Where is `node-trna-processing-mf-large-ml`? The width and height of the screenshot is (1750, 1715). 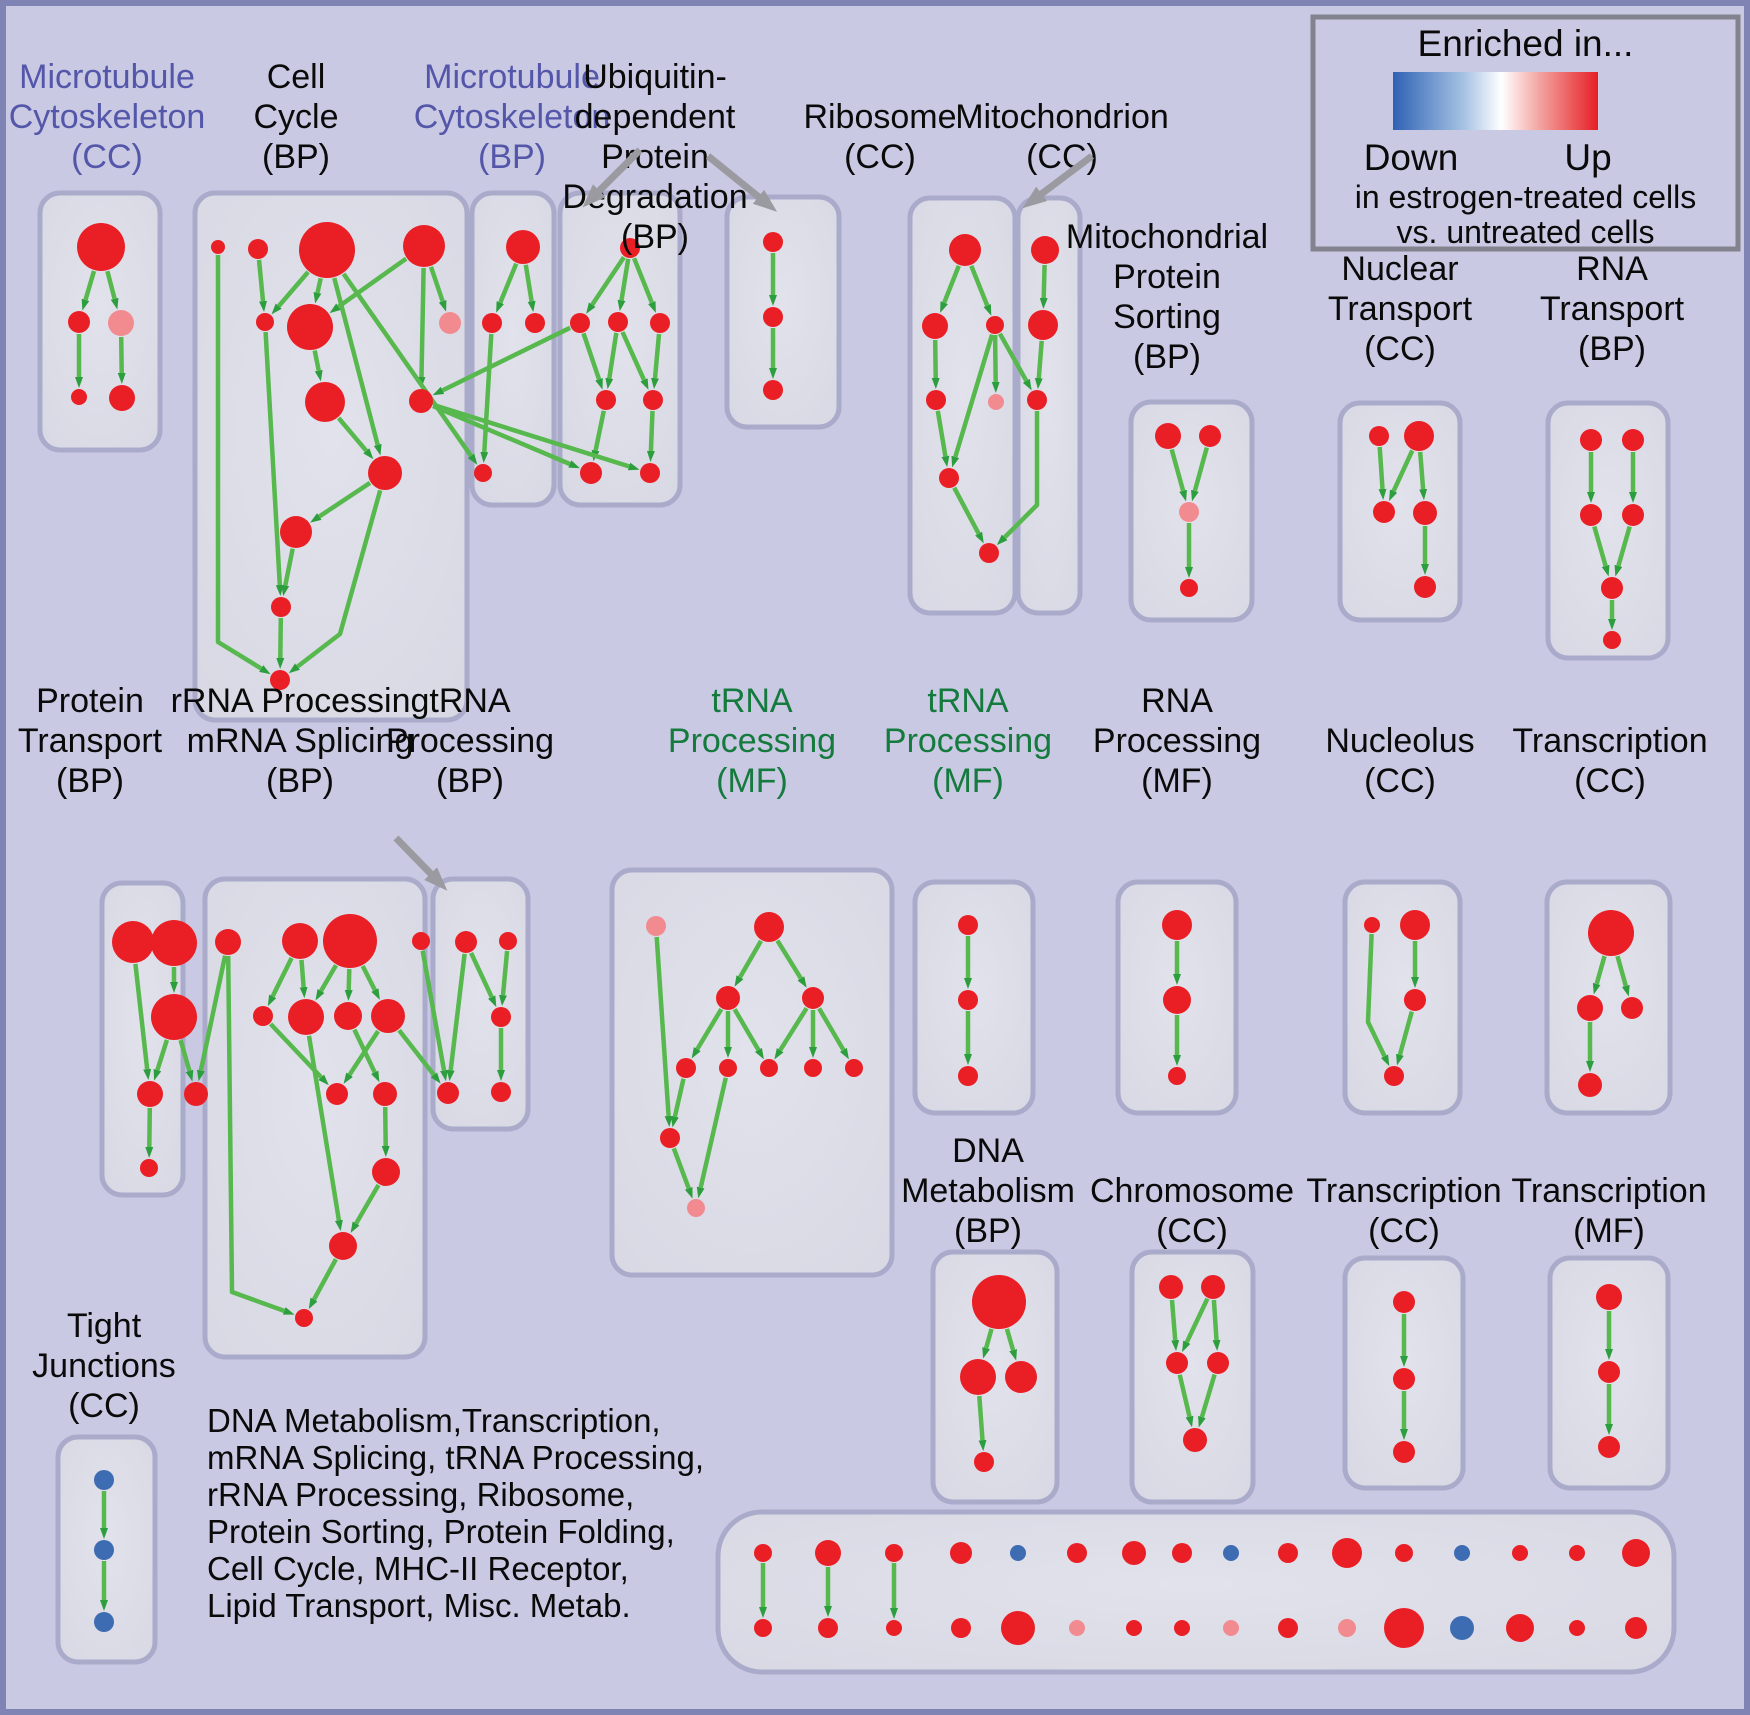
node-trna-processing-mf-large-ml is located at coordinates (728, 998).